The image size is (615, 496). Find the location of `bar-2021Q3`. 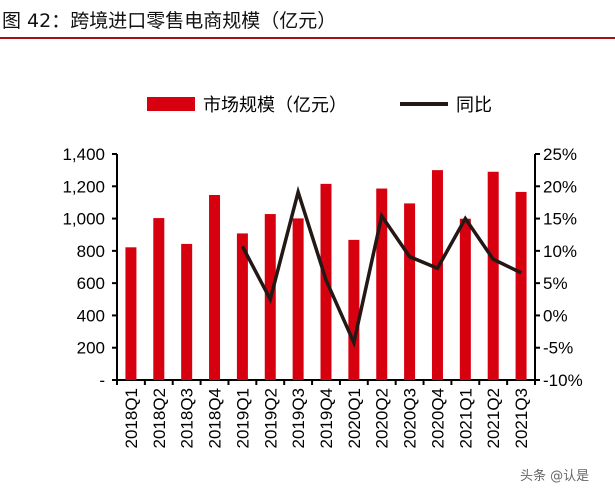

bar-2021Q3 is located at coordinates (521, 285).